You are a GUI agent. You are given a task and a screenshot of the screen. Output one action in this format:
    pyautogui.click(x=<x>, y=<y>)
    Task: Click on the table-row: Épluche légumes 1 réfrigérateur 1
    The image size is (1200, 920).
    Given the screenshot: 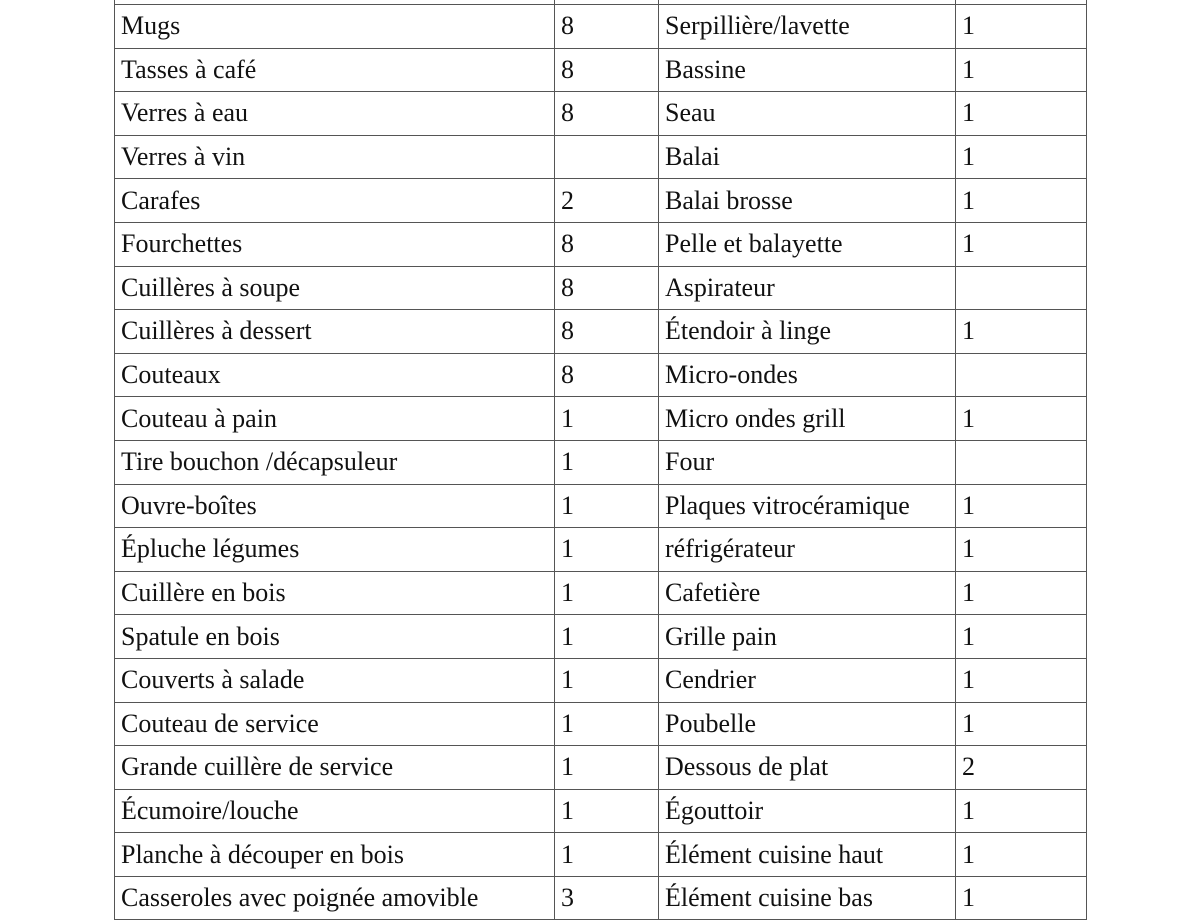 What is the action you would take?
    pyautogui.click(x=600, y=549)
    